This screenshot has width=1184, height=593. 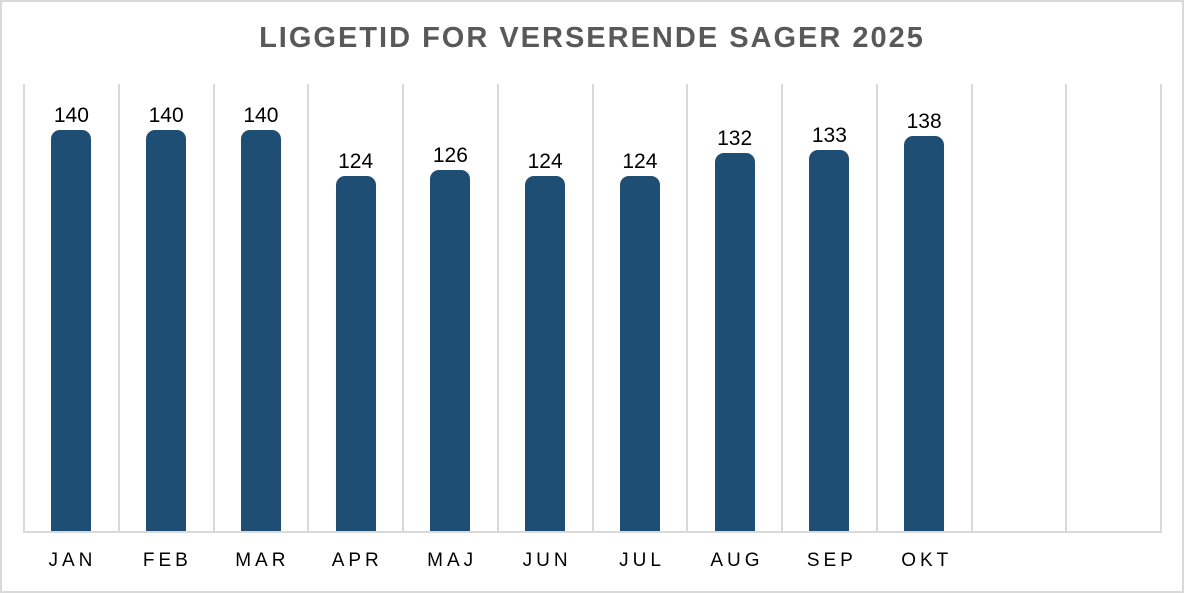 I want to click on x-axis-label: JUL, so click(x=642, y=560).